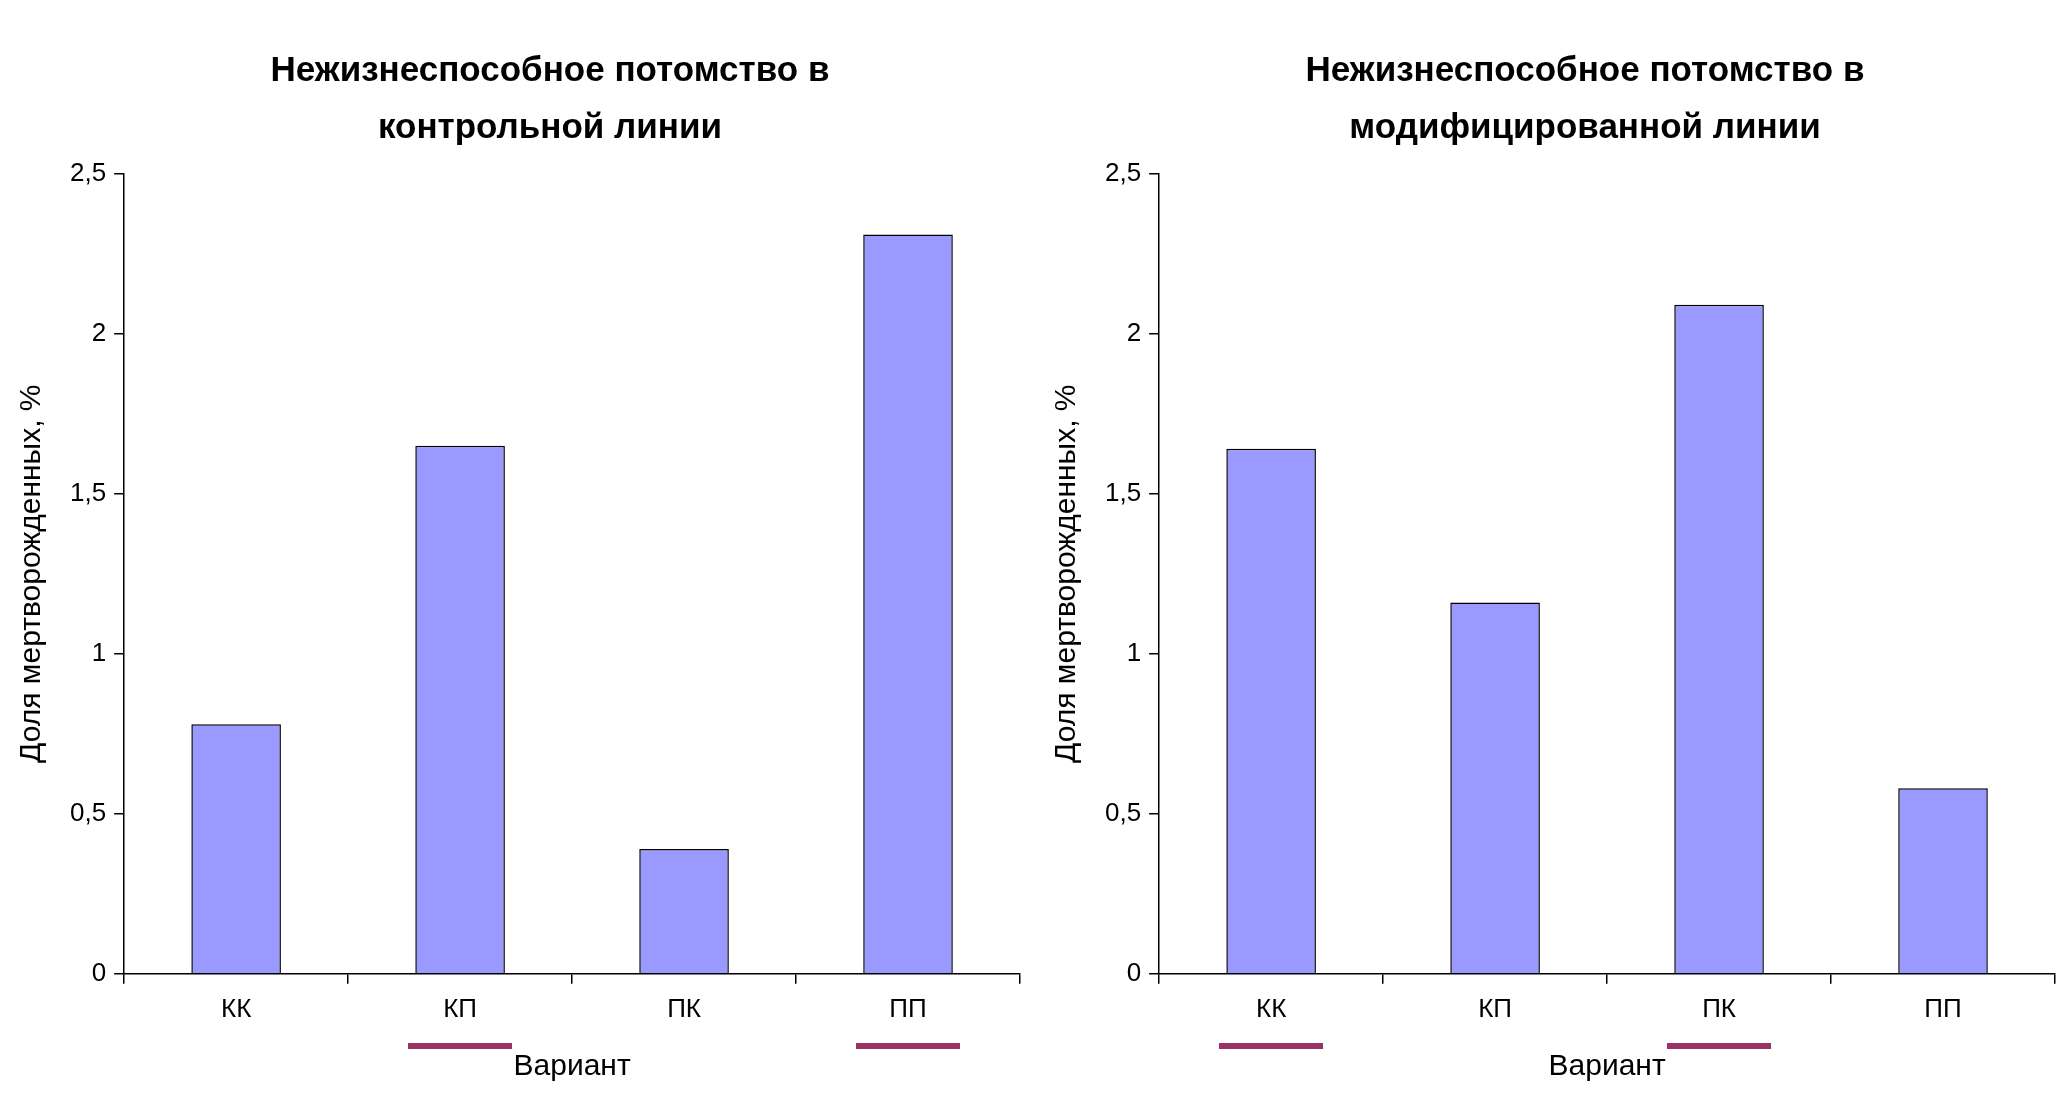 The height and width of the screenshot is (1099, 2069). Describe the element at coordinates (550, 97) in the screenshot. I see `chart-title: Нежизнеспособное потомство в контрольной линии` at that location.